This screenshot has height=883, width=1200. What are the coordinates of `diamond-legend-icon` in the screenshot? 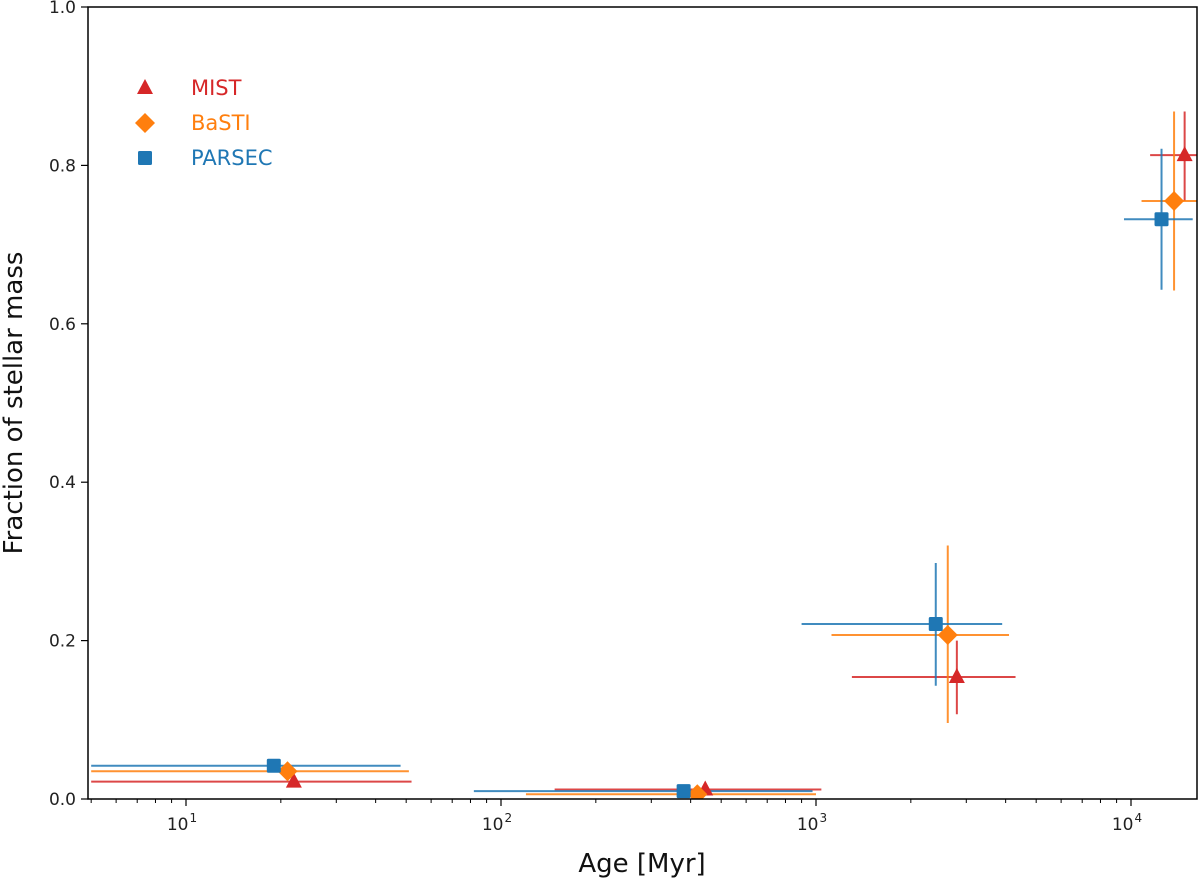 It's located at (145, 123).